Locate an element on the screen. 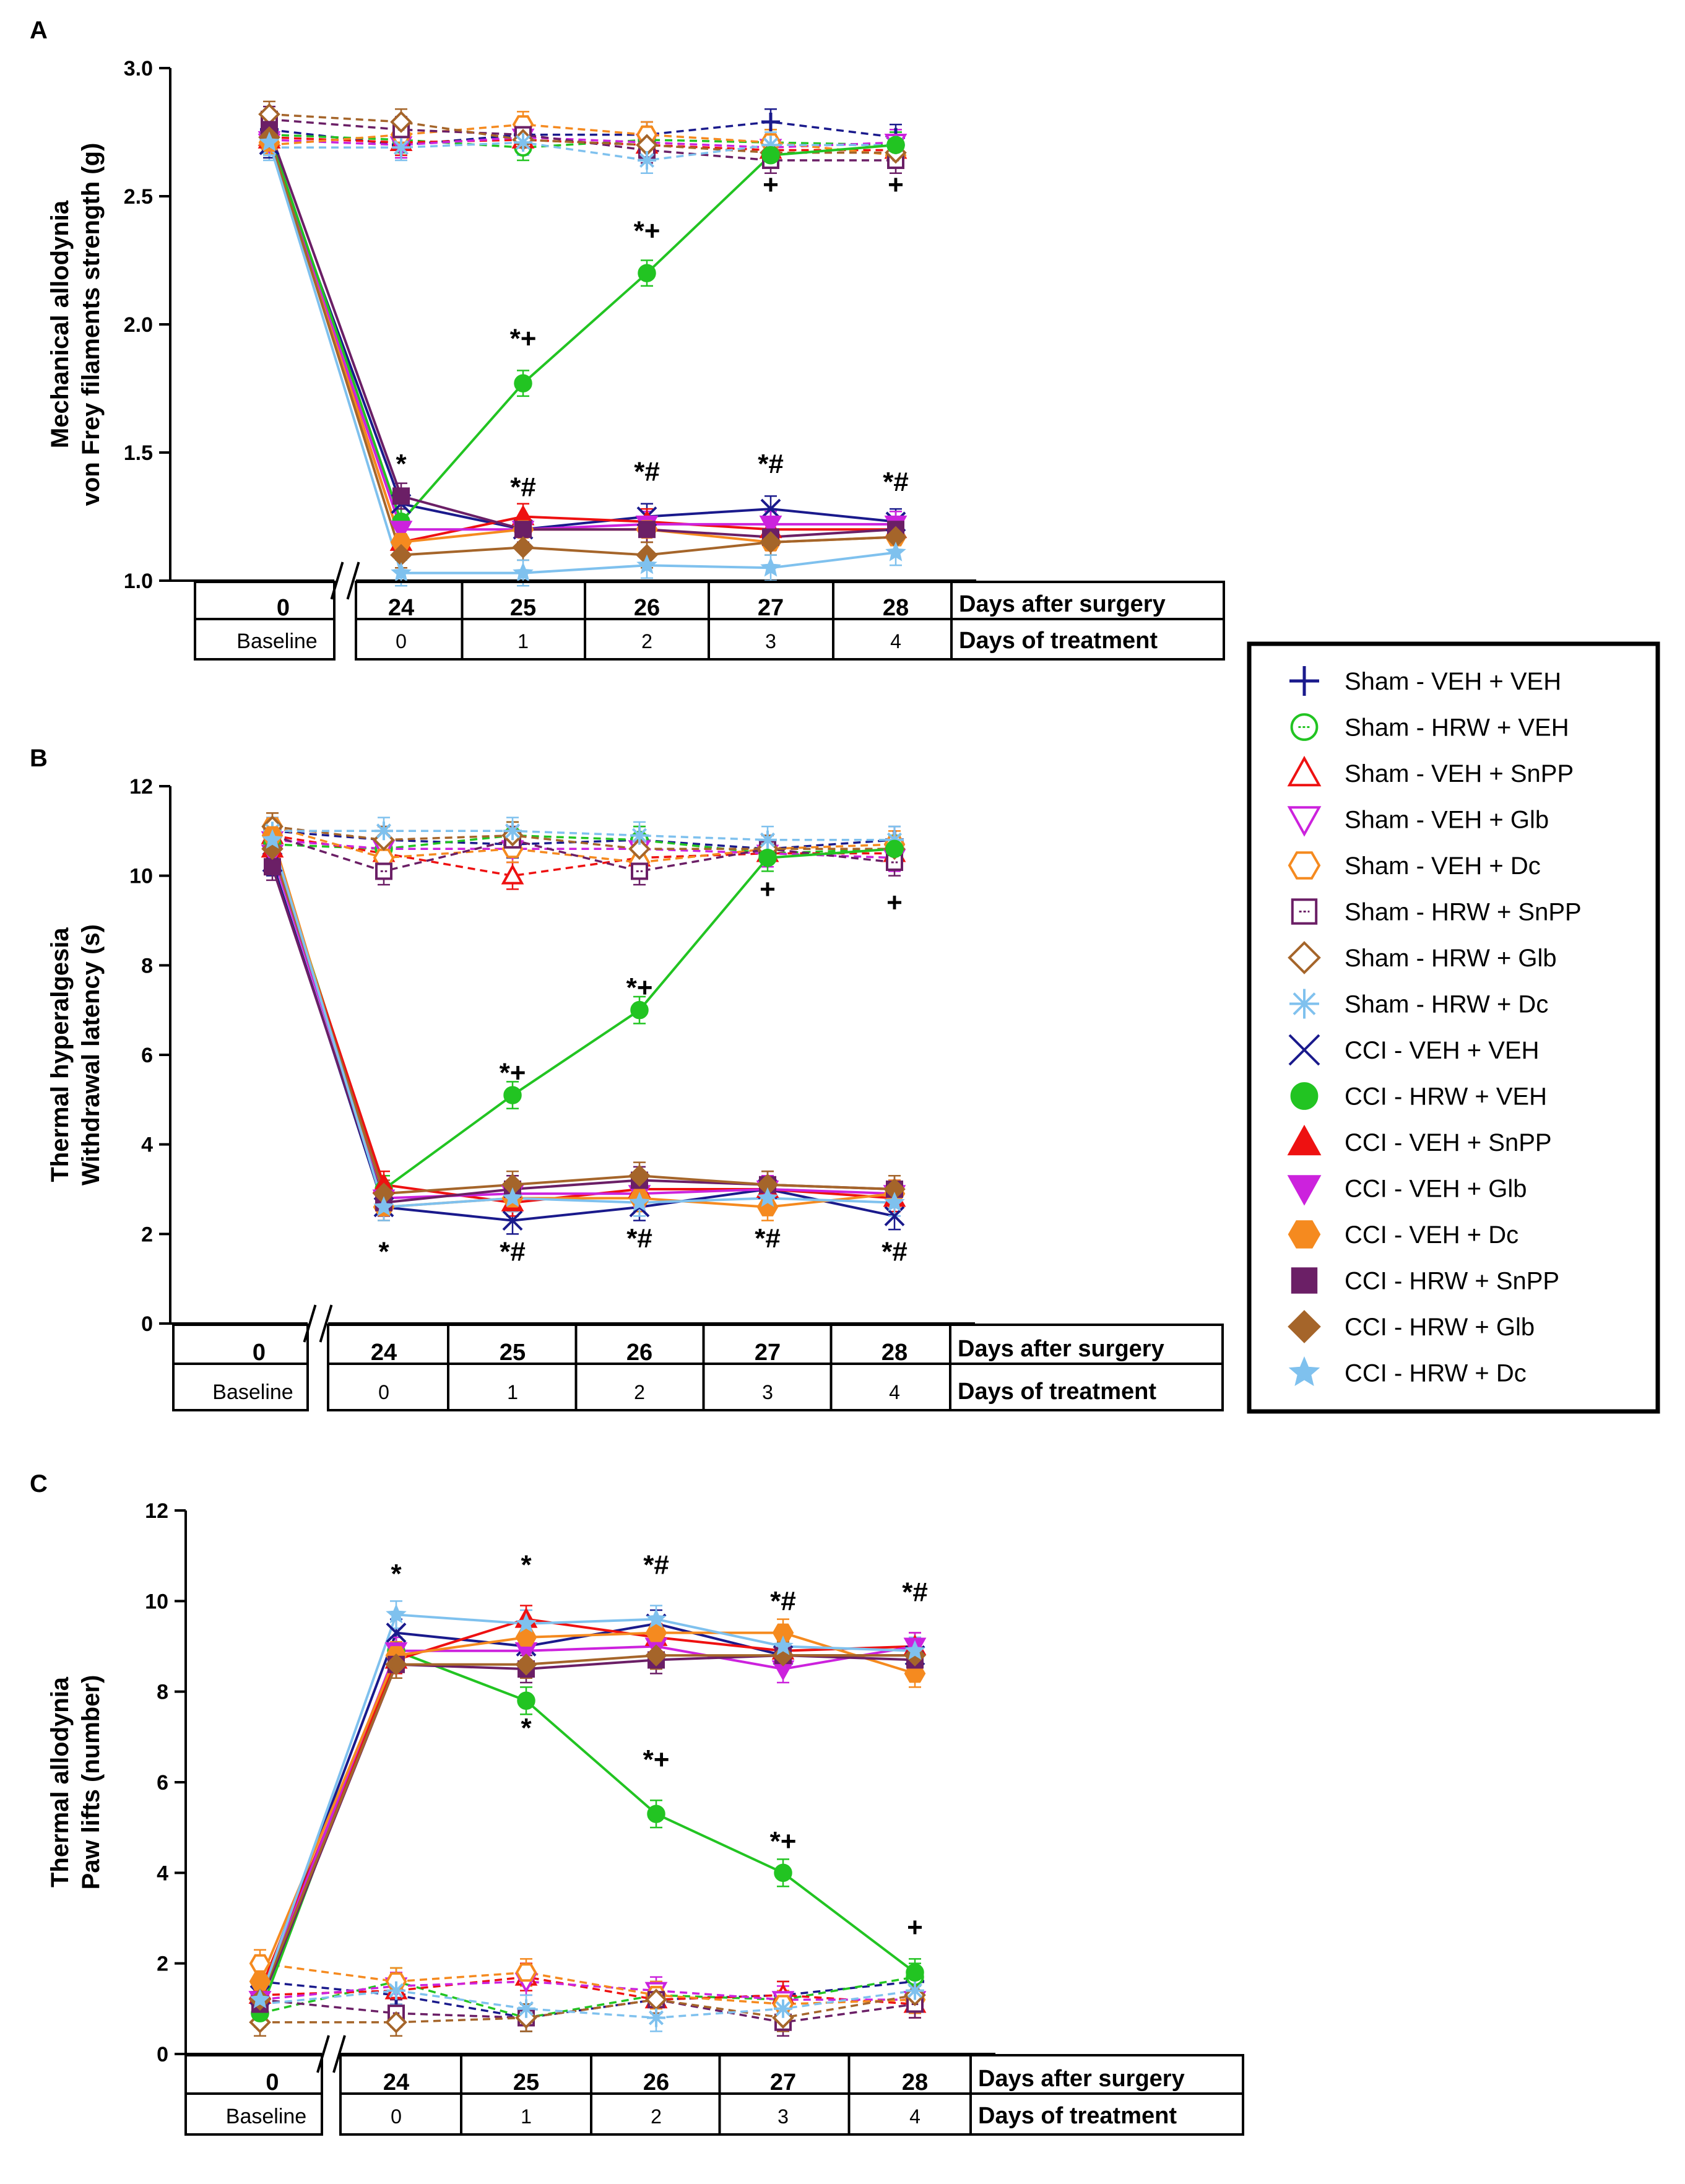 Image resolution: width=1685 pixels, height=2184 pixels. y-tick-label: 2.5 is located at coordinates (138, 197).